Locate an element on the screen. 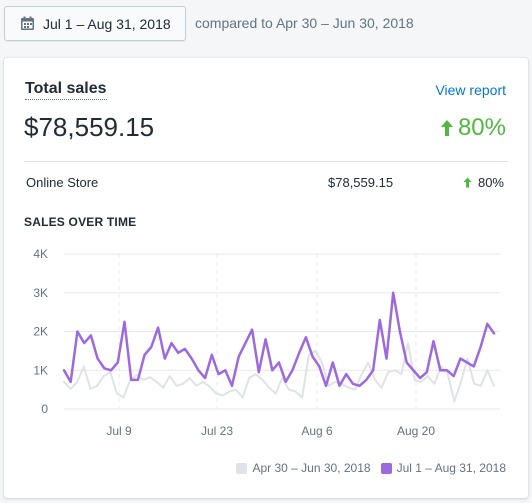 The image size is (532, 503). legend-swatch-previous is located at coordinates (242, 468).